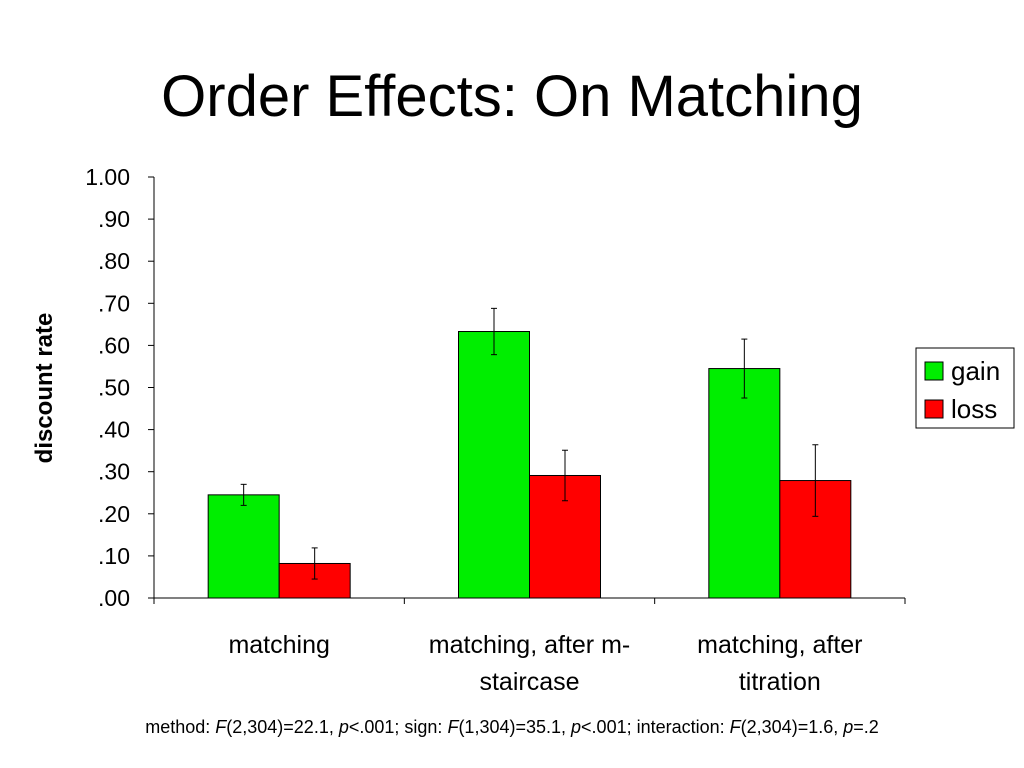 The width and height of the screenshot is (1024, 768). I want to click on y-tick-label: .50, so click(114, 388).